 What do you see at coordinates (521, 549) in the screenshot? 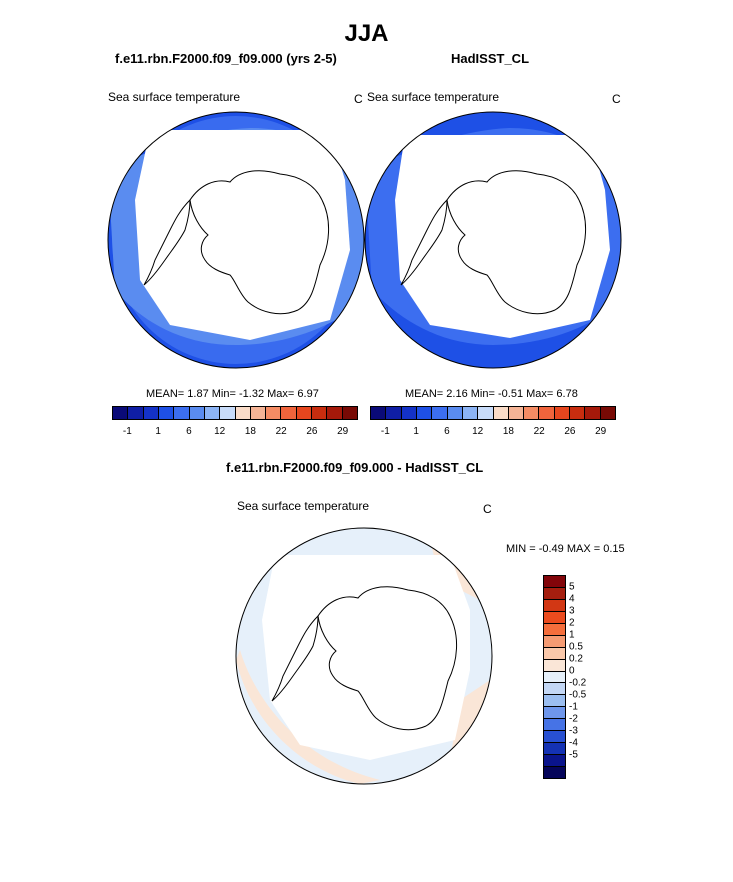
I see `diff-min-label: MIN =` at bounding box center [521, 549].